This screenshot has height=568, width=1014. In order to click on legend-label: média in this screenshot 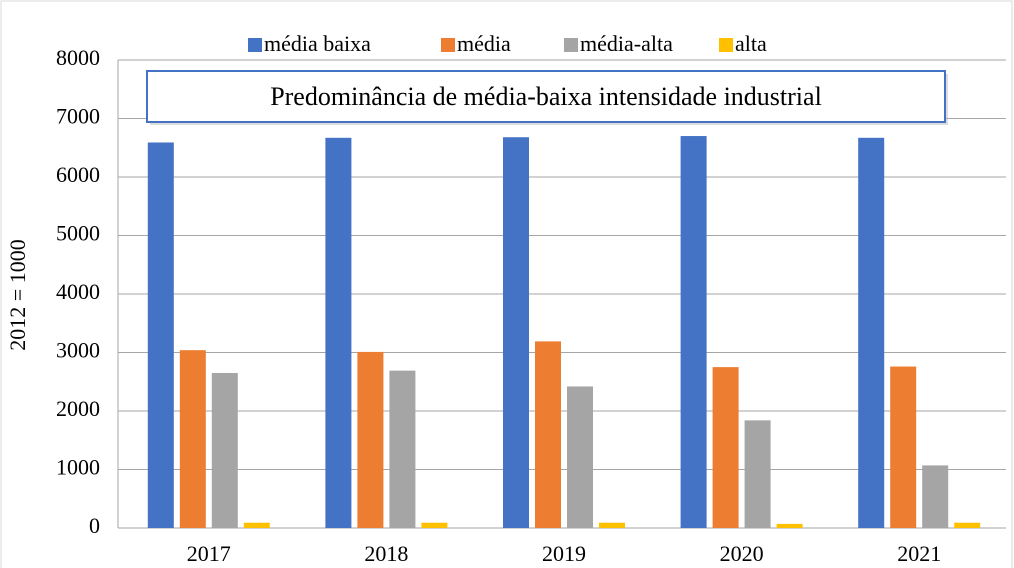, I will do `click(484, 43)`.